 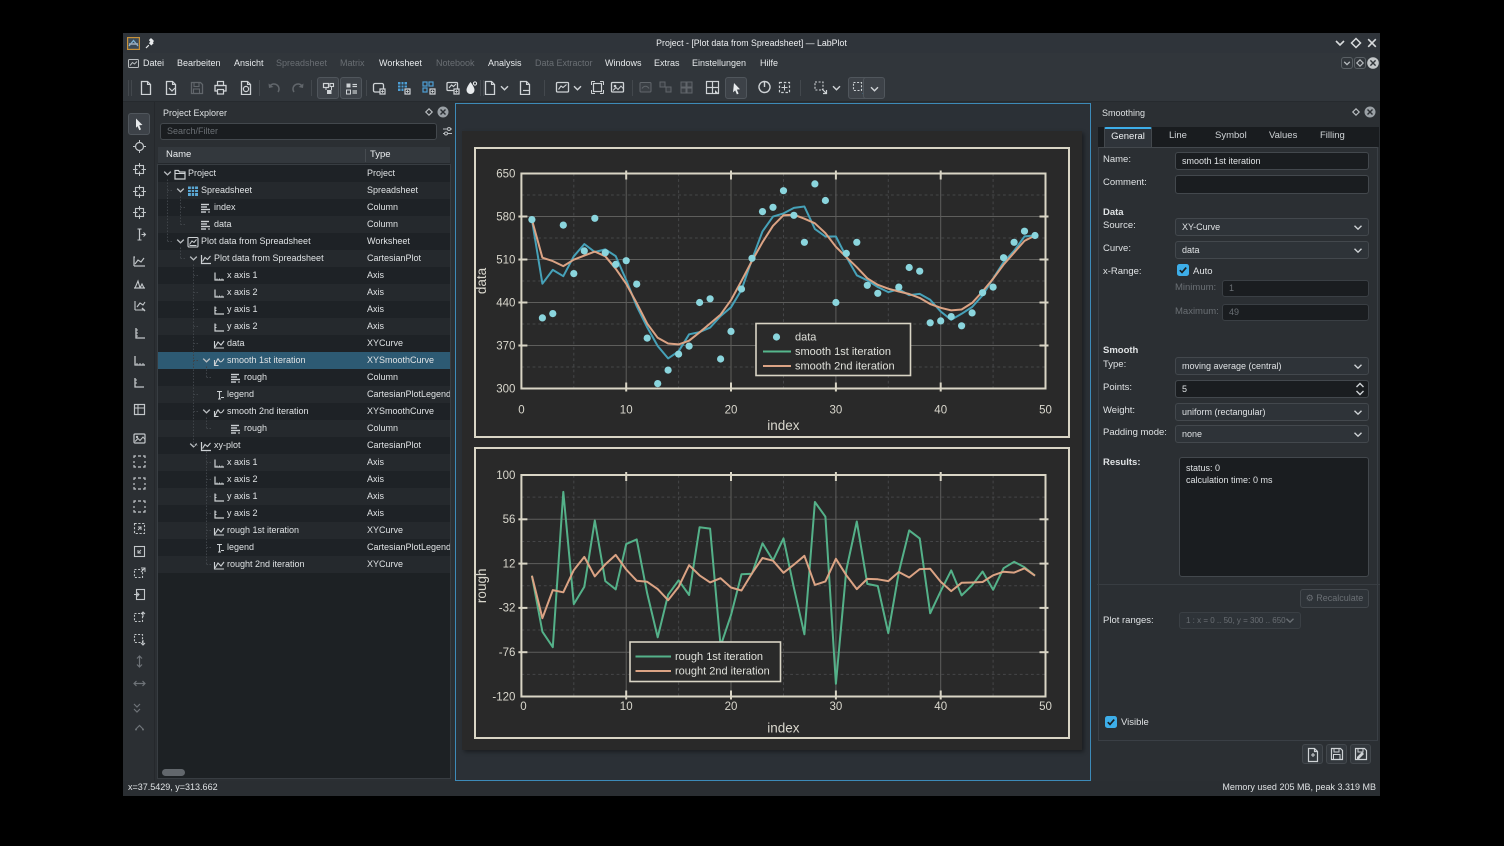 What do you see at coordinates (509, 520) in the screenshot?
I see `svg-text: 56` at bounding box center [509, 520].